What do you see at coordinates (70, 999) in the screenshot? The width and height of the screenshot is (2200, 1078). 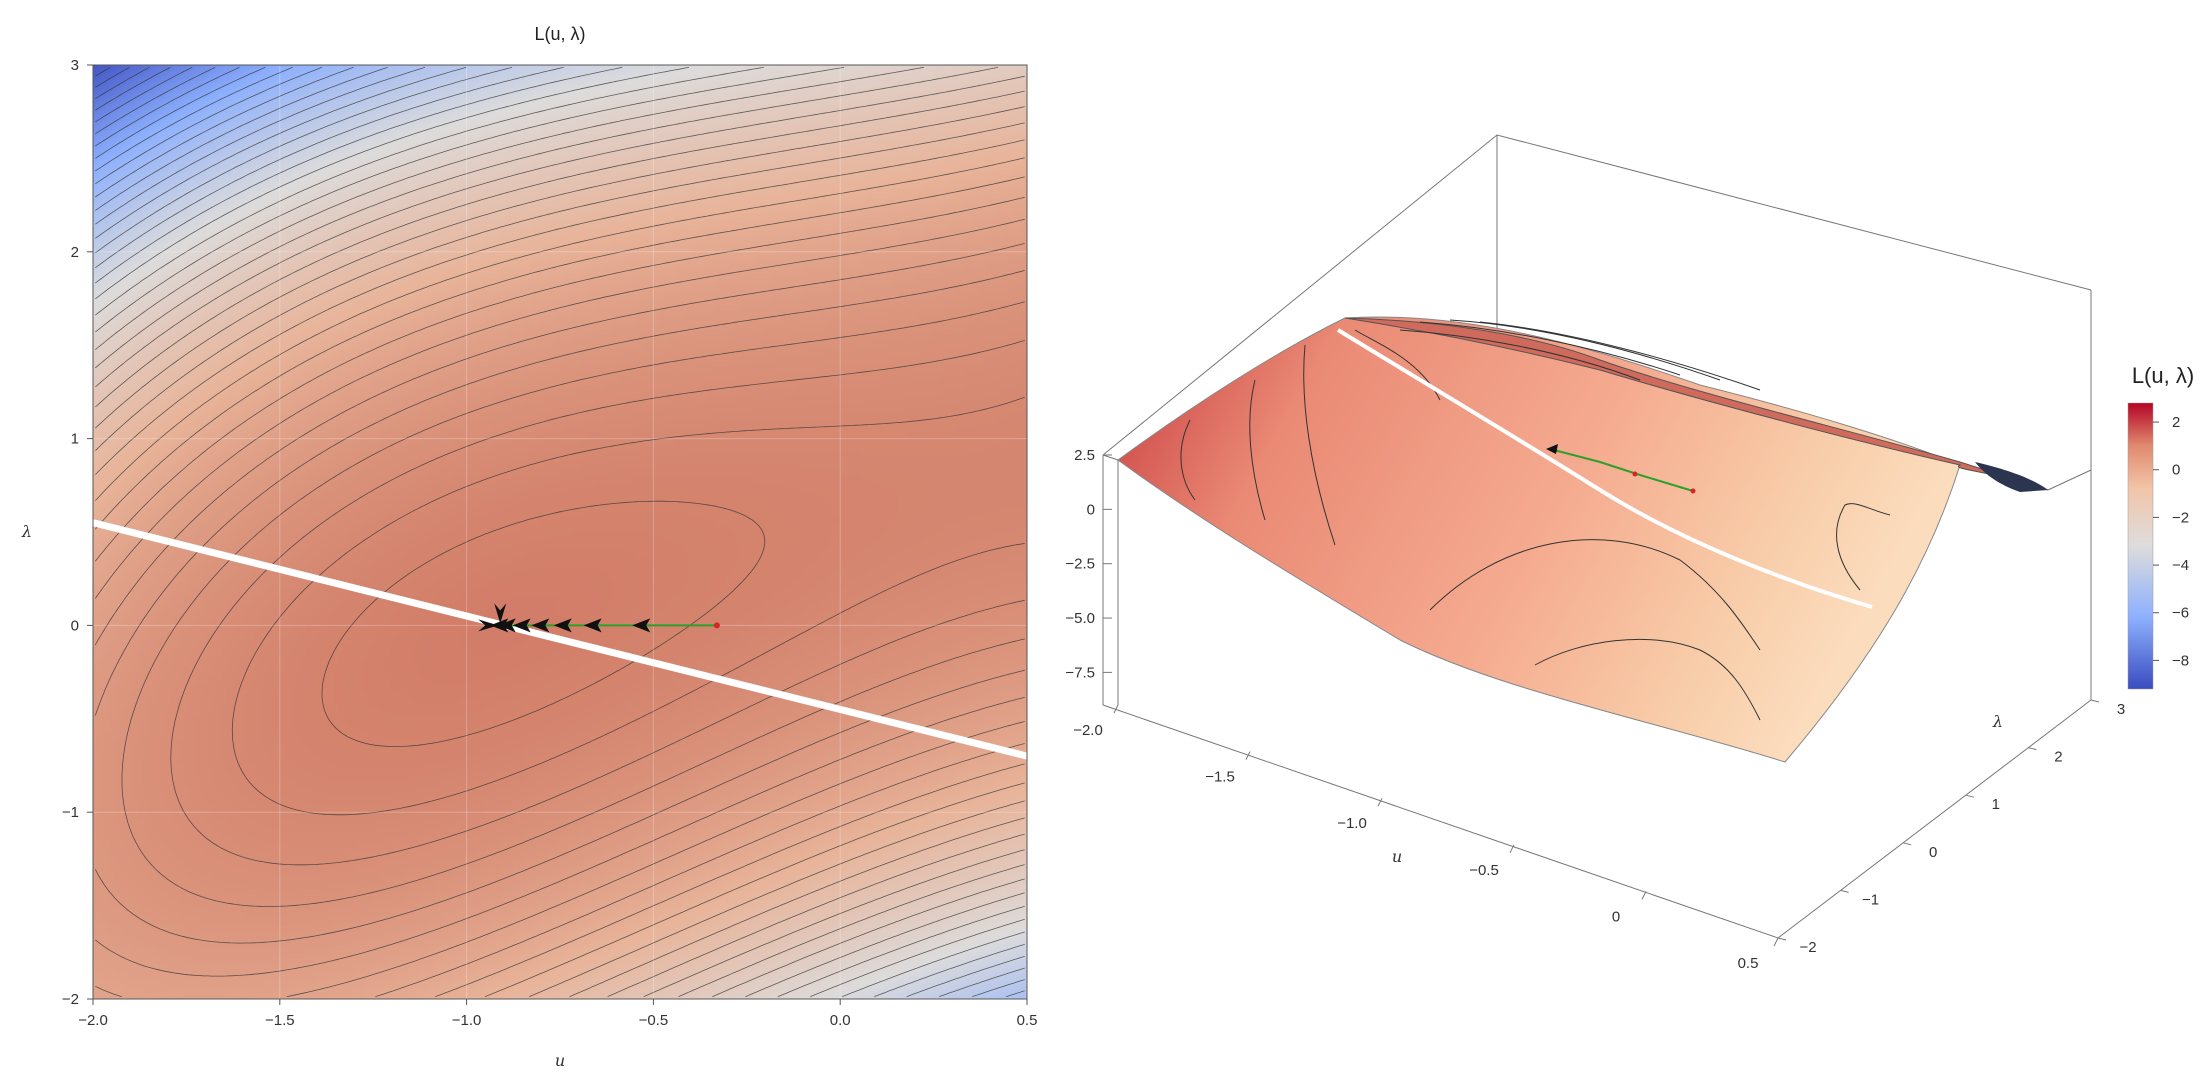 I see `y-tick-label: −2` at bounding box center [70, 999].